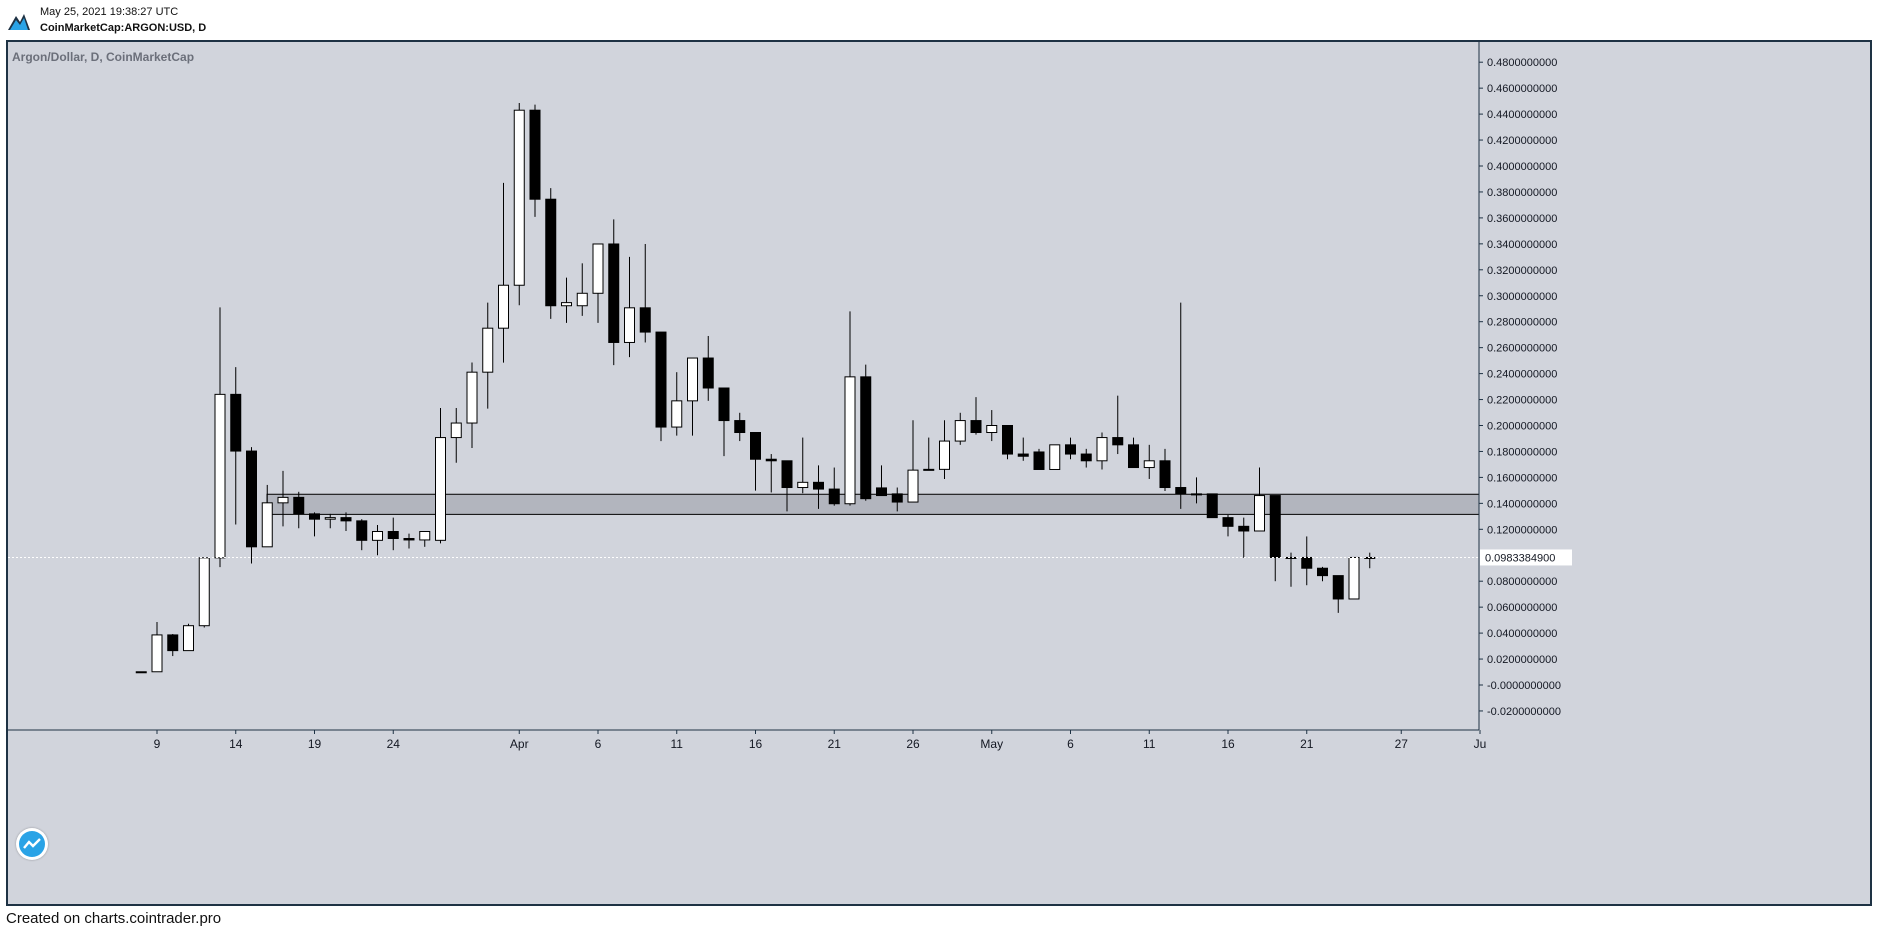 The width and height of the screenshot is (1878, 934). I want to click on y-tick-label: 0.3800000000, so click(1522, 193).